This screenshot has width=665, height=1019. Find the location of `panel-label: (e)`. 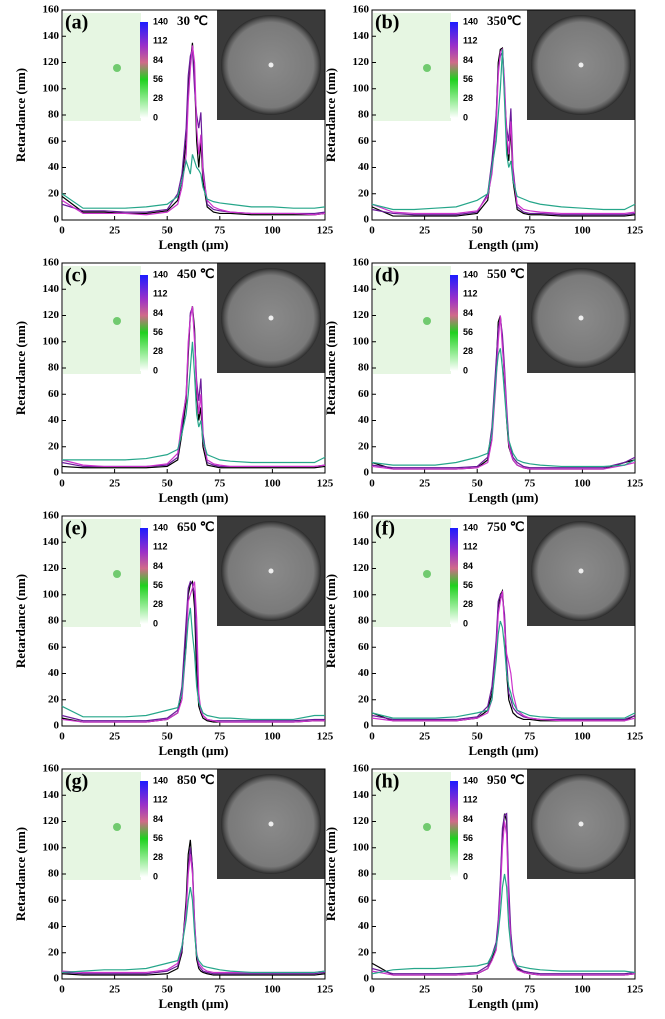

panel-label: (e) is located at coordinates (76, 529).